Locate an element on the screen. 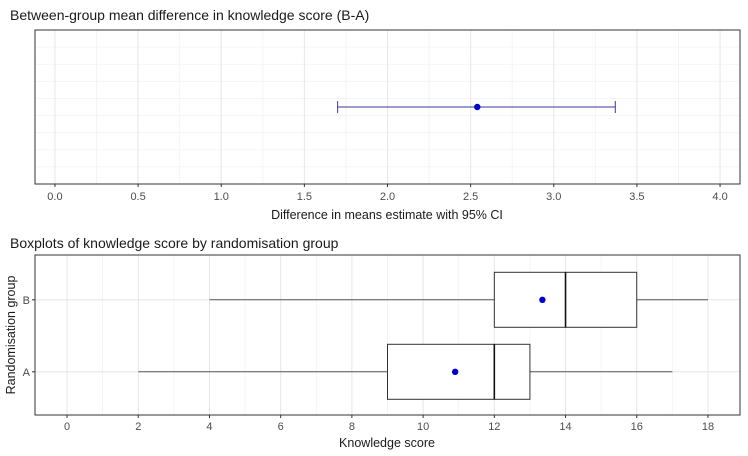 This screenshot has width=748, height=456. panel-a-x-tick-label: 3.0 is located at coordinates (553, 197).